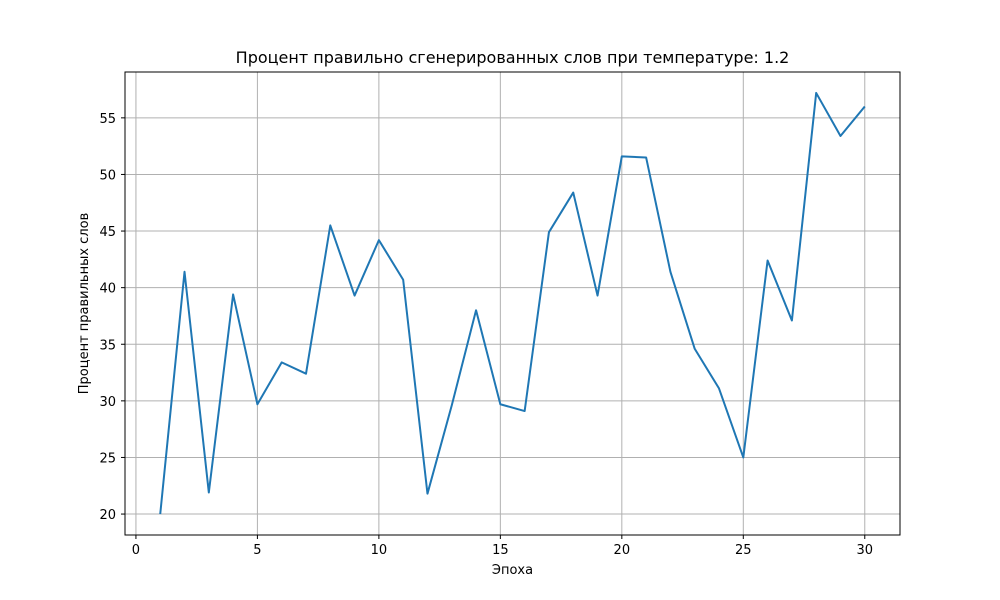 The image size is (1000, 600). Describe the element at coordinates (622, 550) in the screenshot. I see `x-tick-label: 20` at that location.